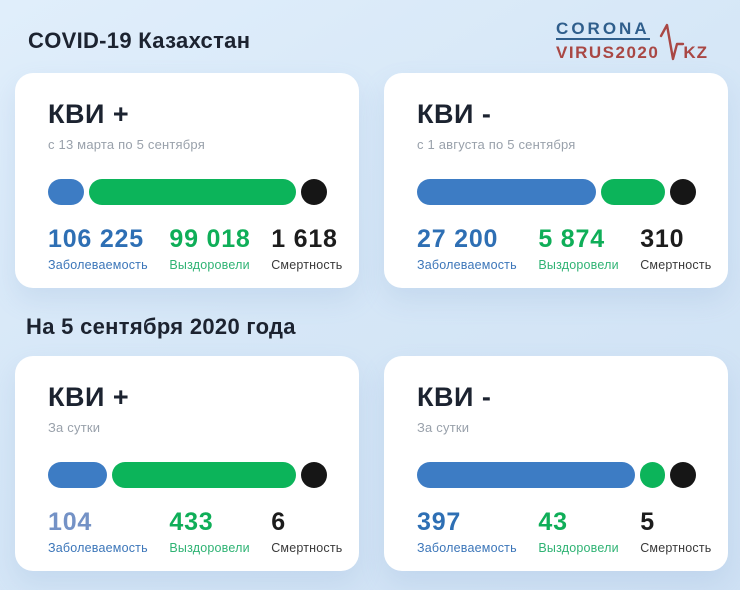  Describe the element at coordinates (647, 522) in the screenshot. I see `deaths-value: 5` at that location.